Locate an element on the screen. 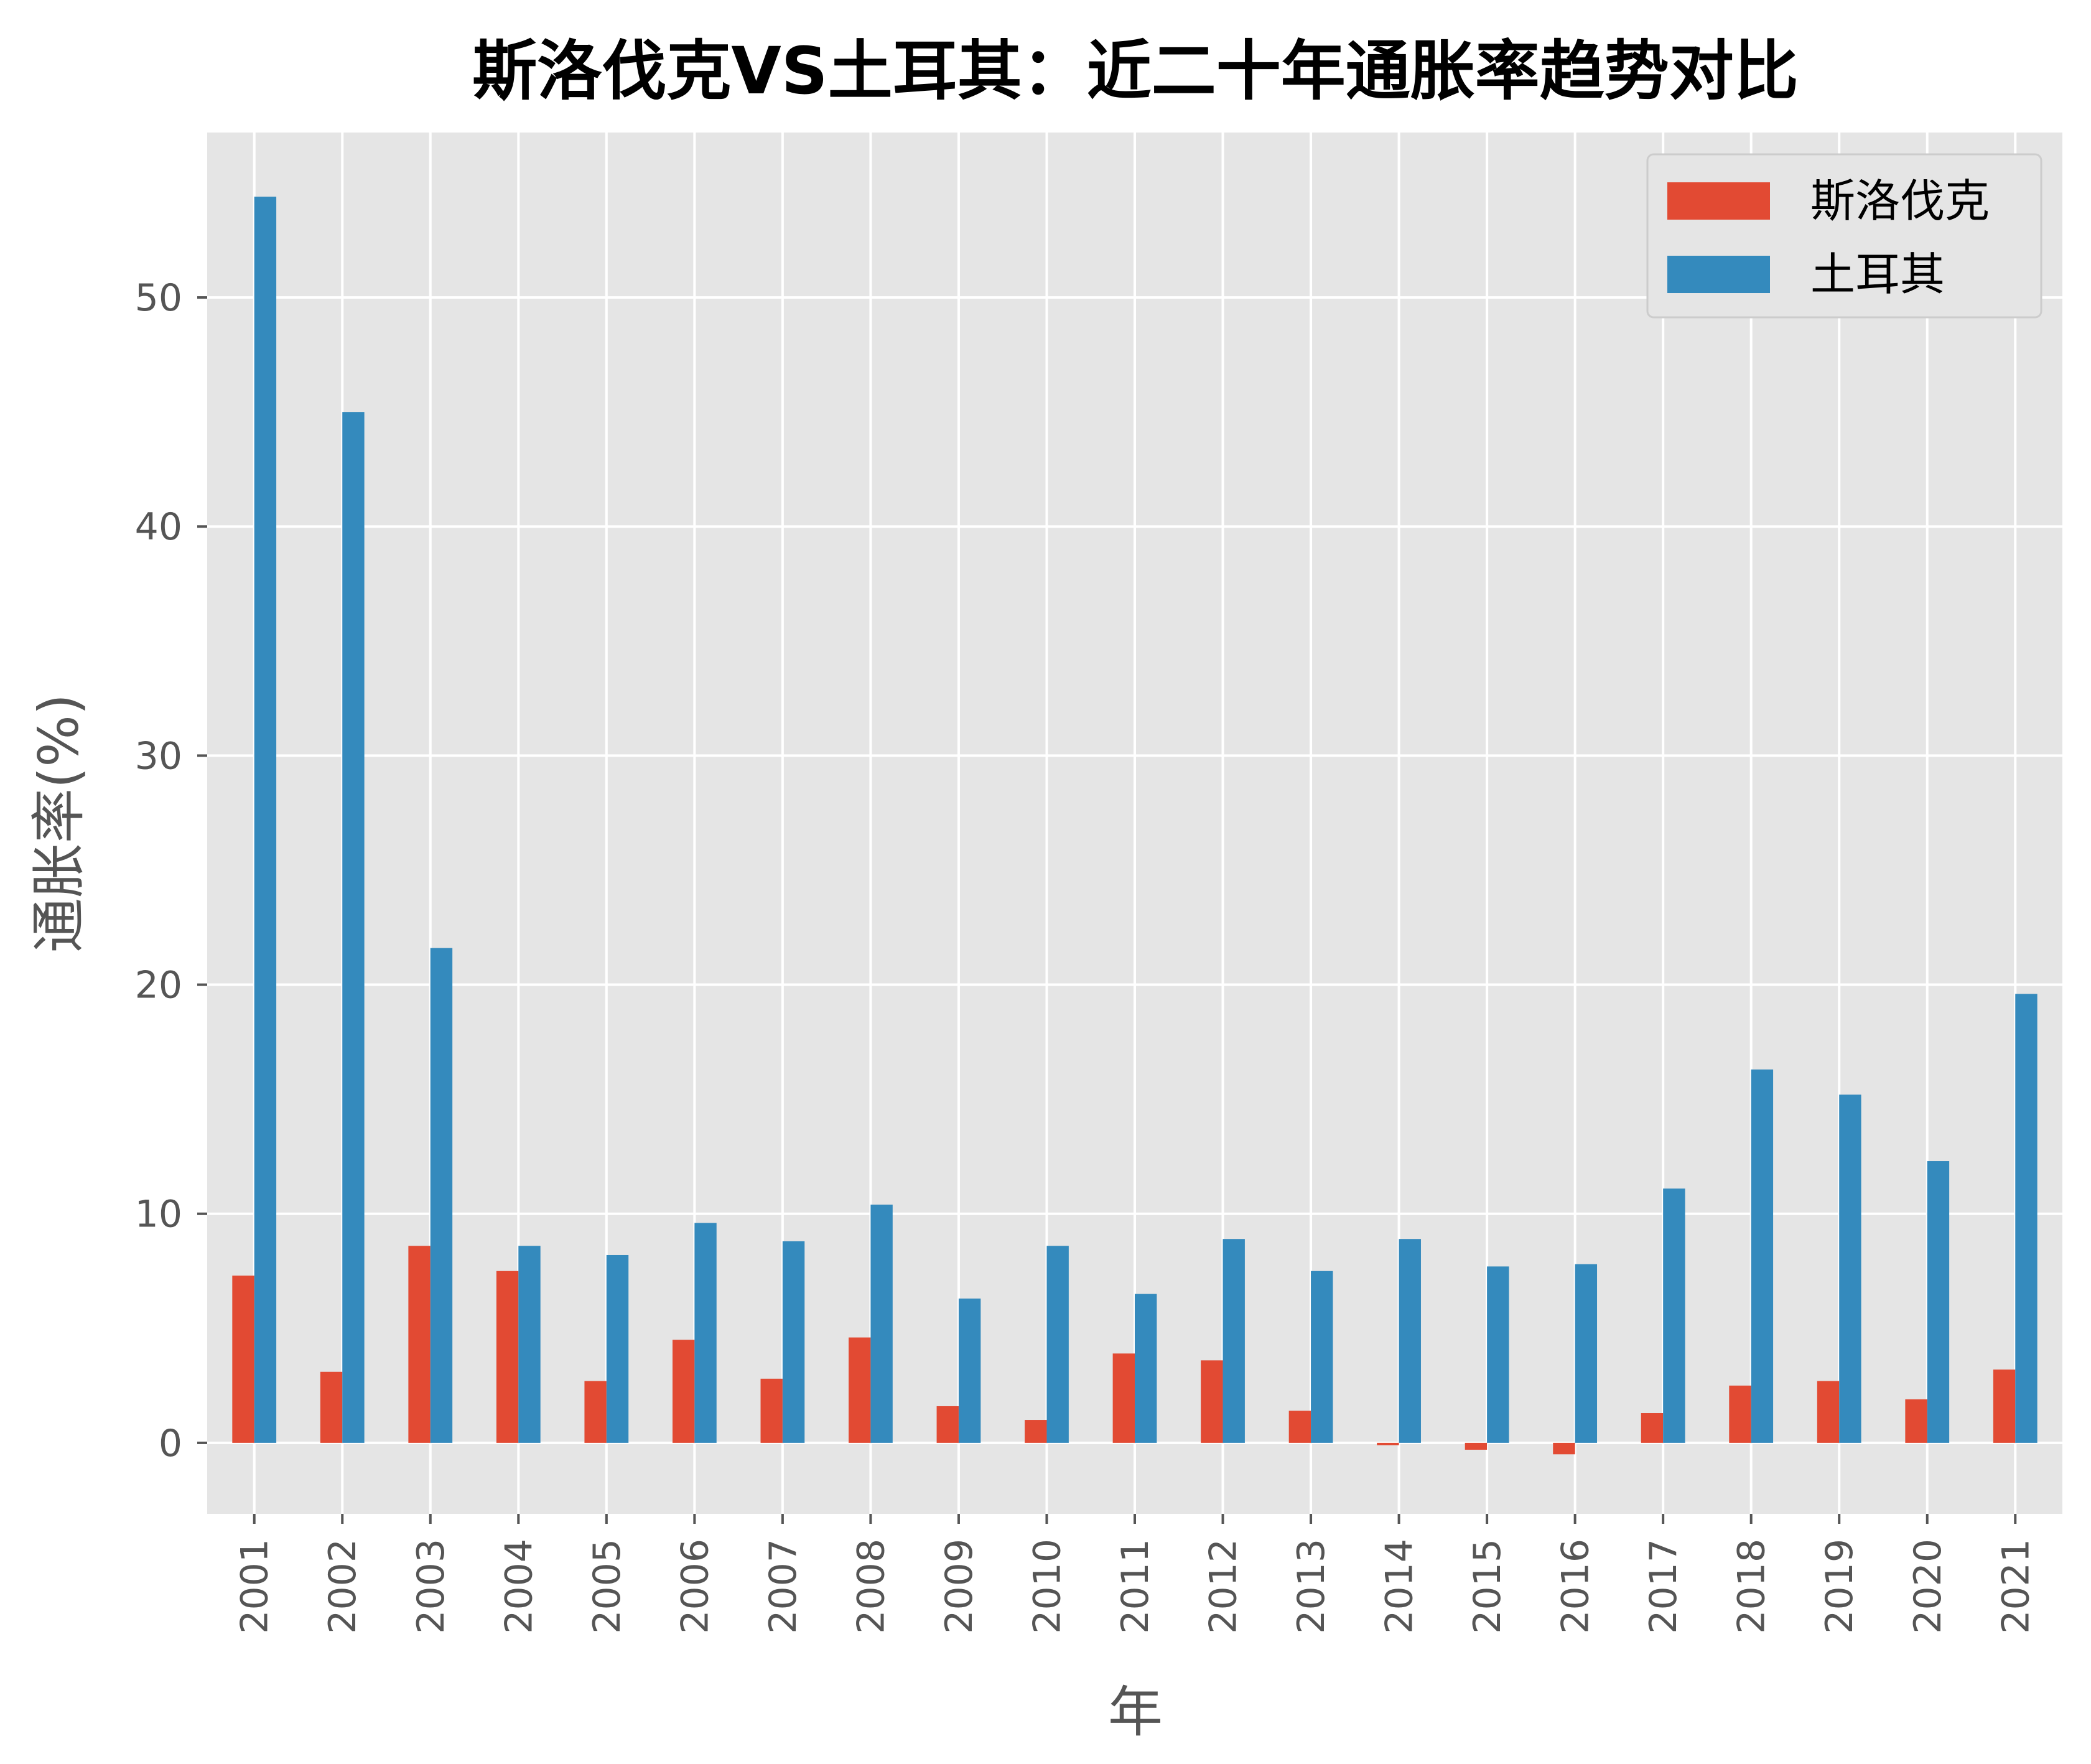 Image resolution: width=2091 pixels, height=1764 pixels. y-tick-label: 20 is located at coordinates (158, 985).